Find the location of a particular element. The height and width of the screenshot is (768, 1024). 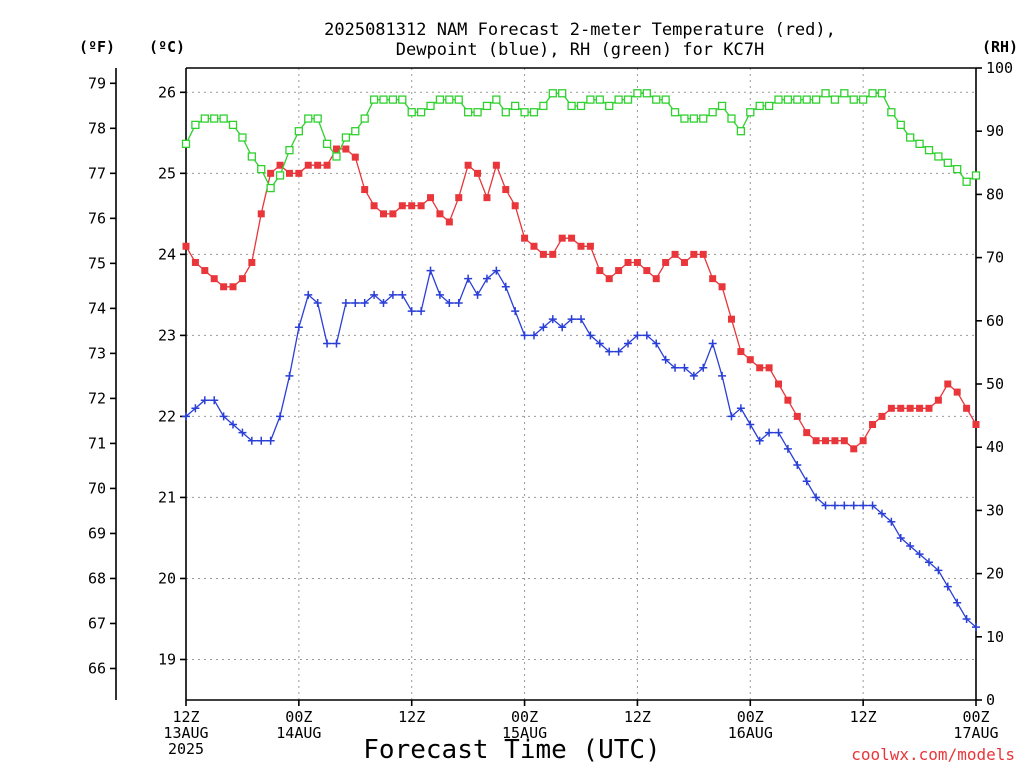

rh-tick-label: 30 is located at coordinates (995, 510).